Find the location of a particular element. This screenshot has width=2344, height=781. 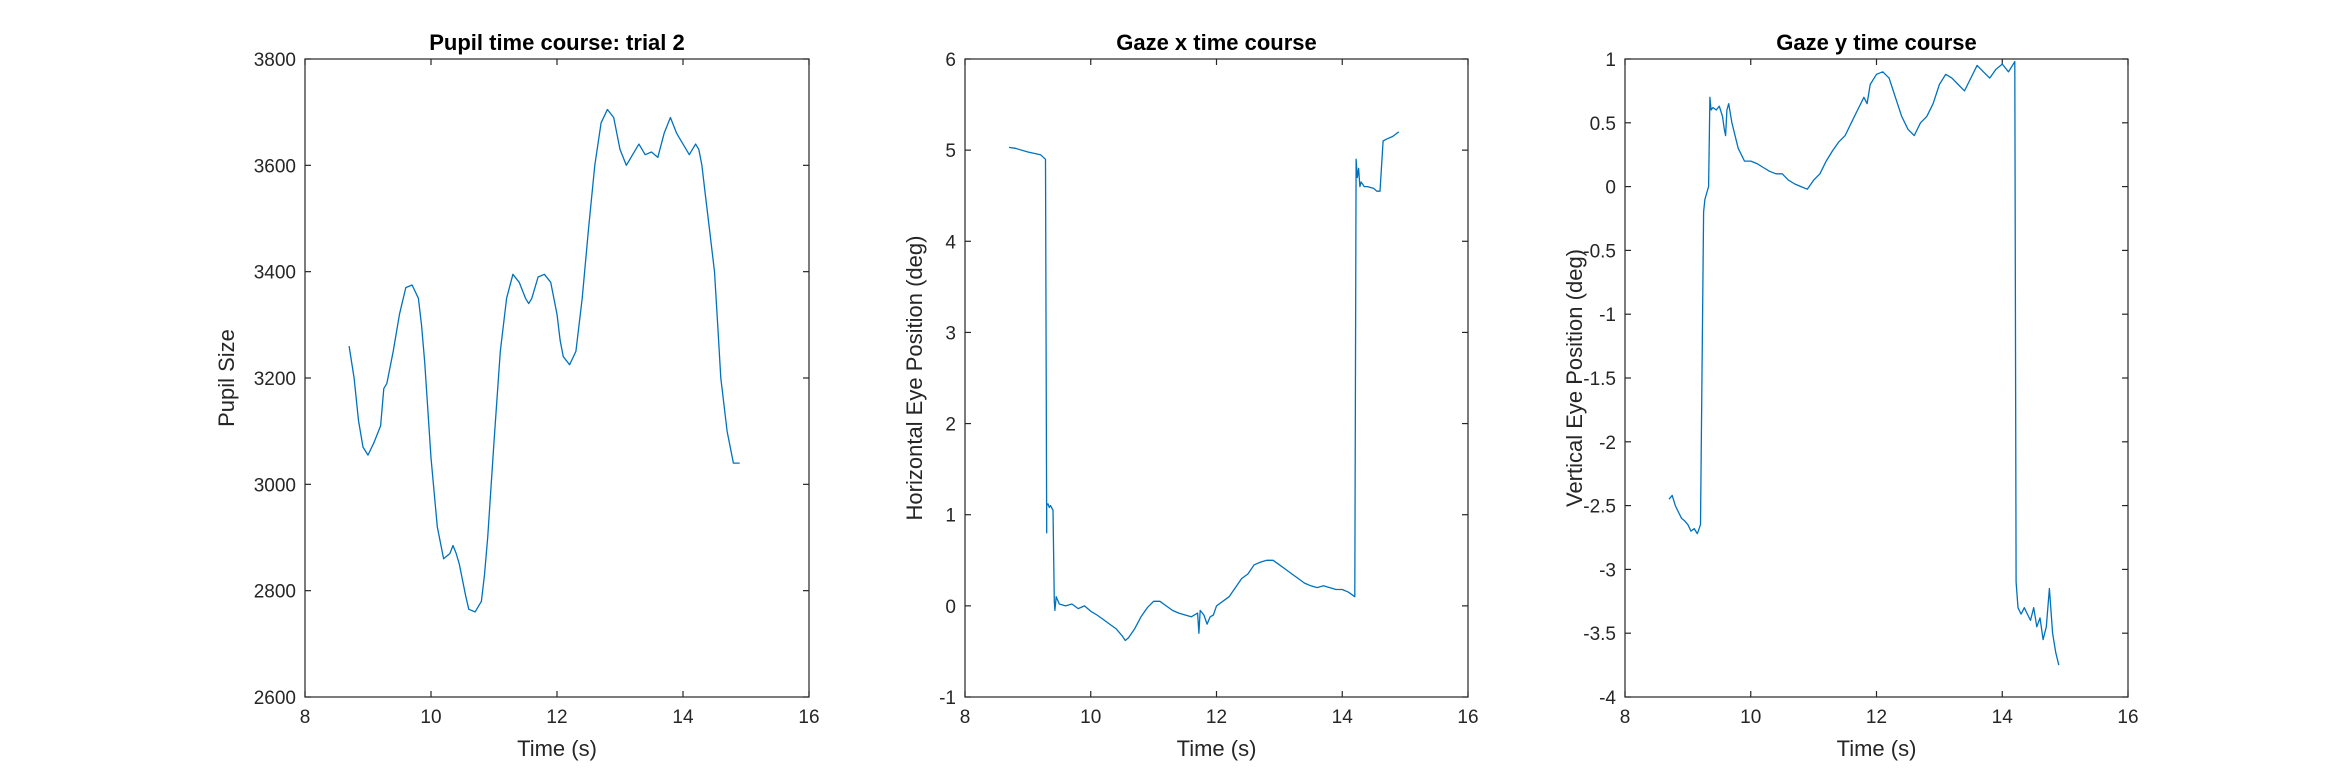

y-tick-label: 3 is located at coordinates (950, 333).